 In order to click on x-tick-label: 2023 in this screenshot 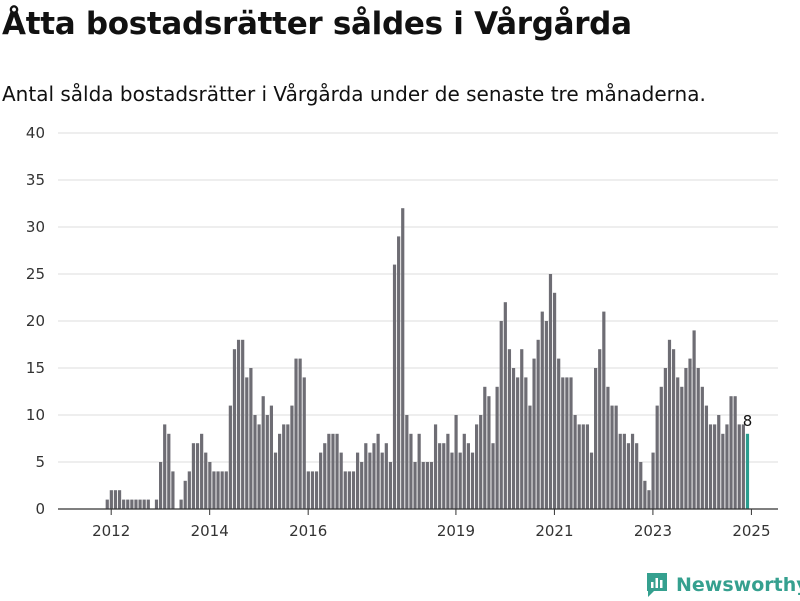, I will do `click(653, 531)`.